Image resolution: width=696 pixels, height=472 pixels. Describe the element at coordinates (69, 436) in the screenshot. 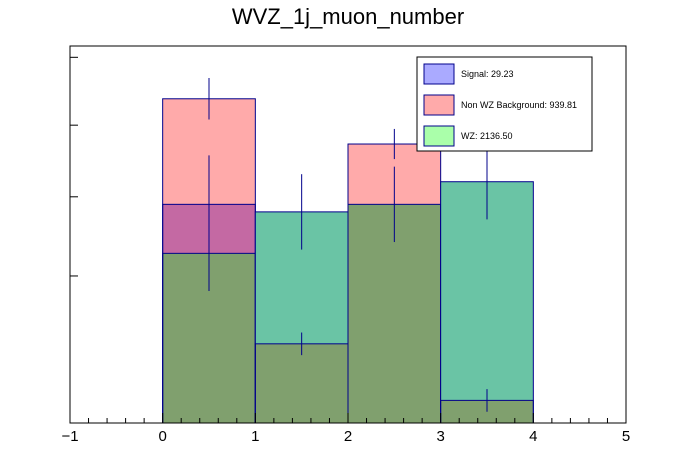

I see `x-tick-label: −1` at that location.